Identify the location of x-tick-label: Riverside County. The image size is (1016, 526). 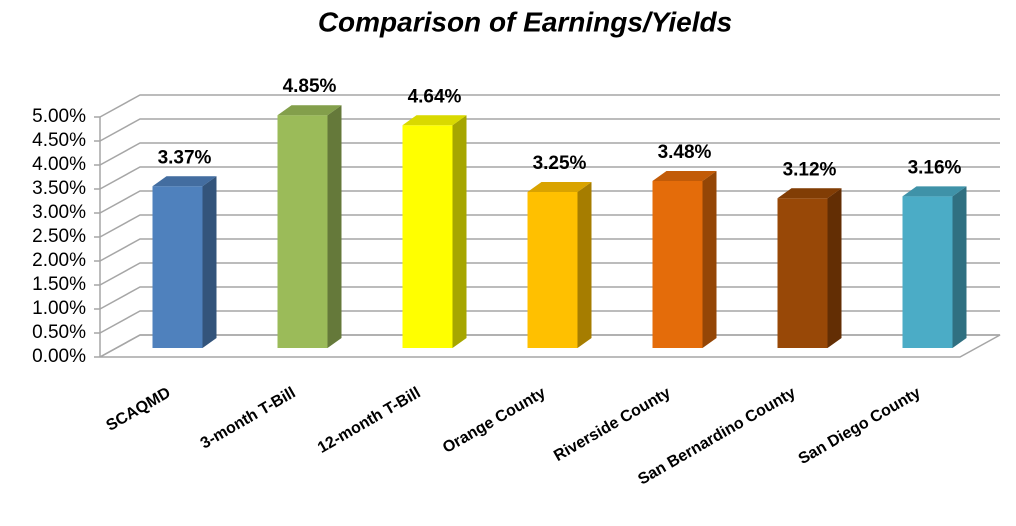
(612, 424).